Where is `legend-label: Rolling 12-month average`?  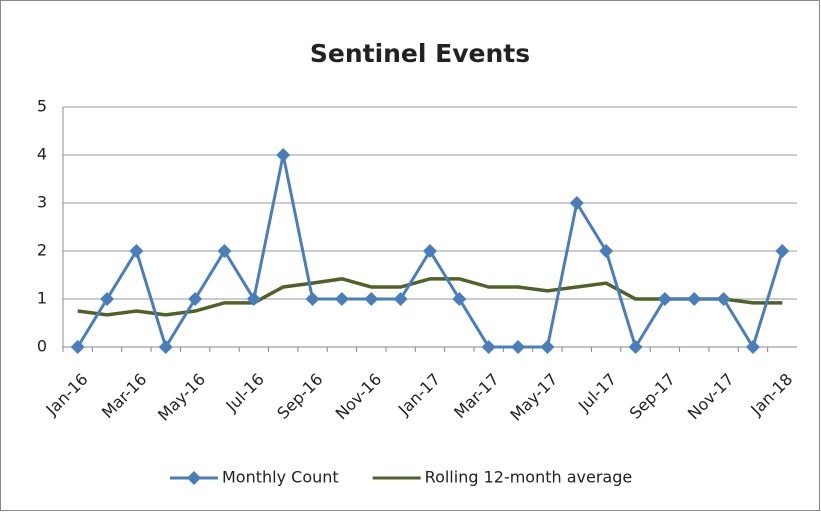
legend-label: Rolling 12-month average is located at coordinates (529, 477).